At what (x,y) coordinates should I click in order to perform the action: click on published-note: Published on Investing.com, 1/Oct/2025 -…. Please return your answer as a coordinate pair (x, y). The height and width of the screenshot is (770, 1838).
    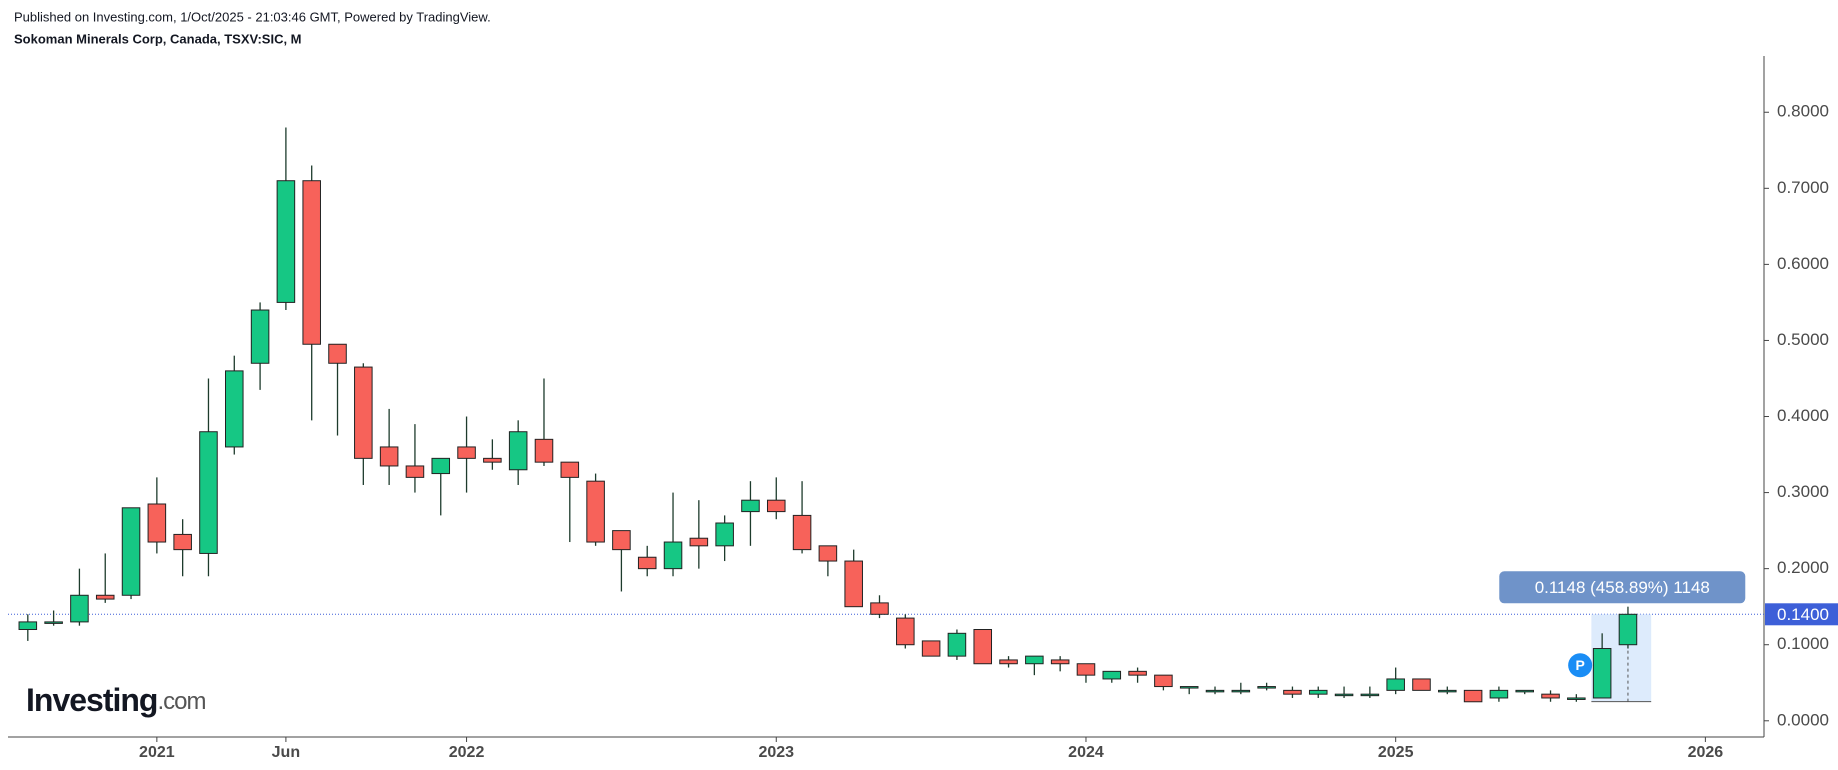
    Looking at the image, I should click on (252, 16).